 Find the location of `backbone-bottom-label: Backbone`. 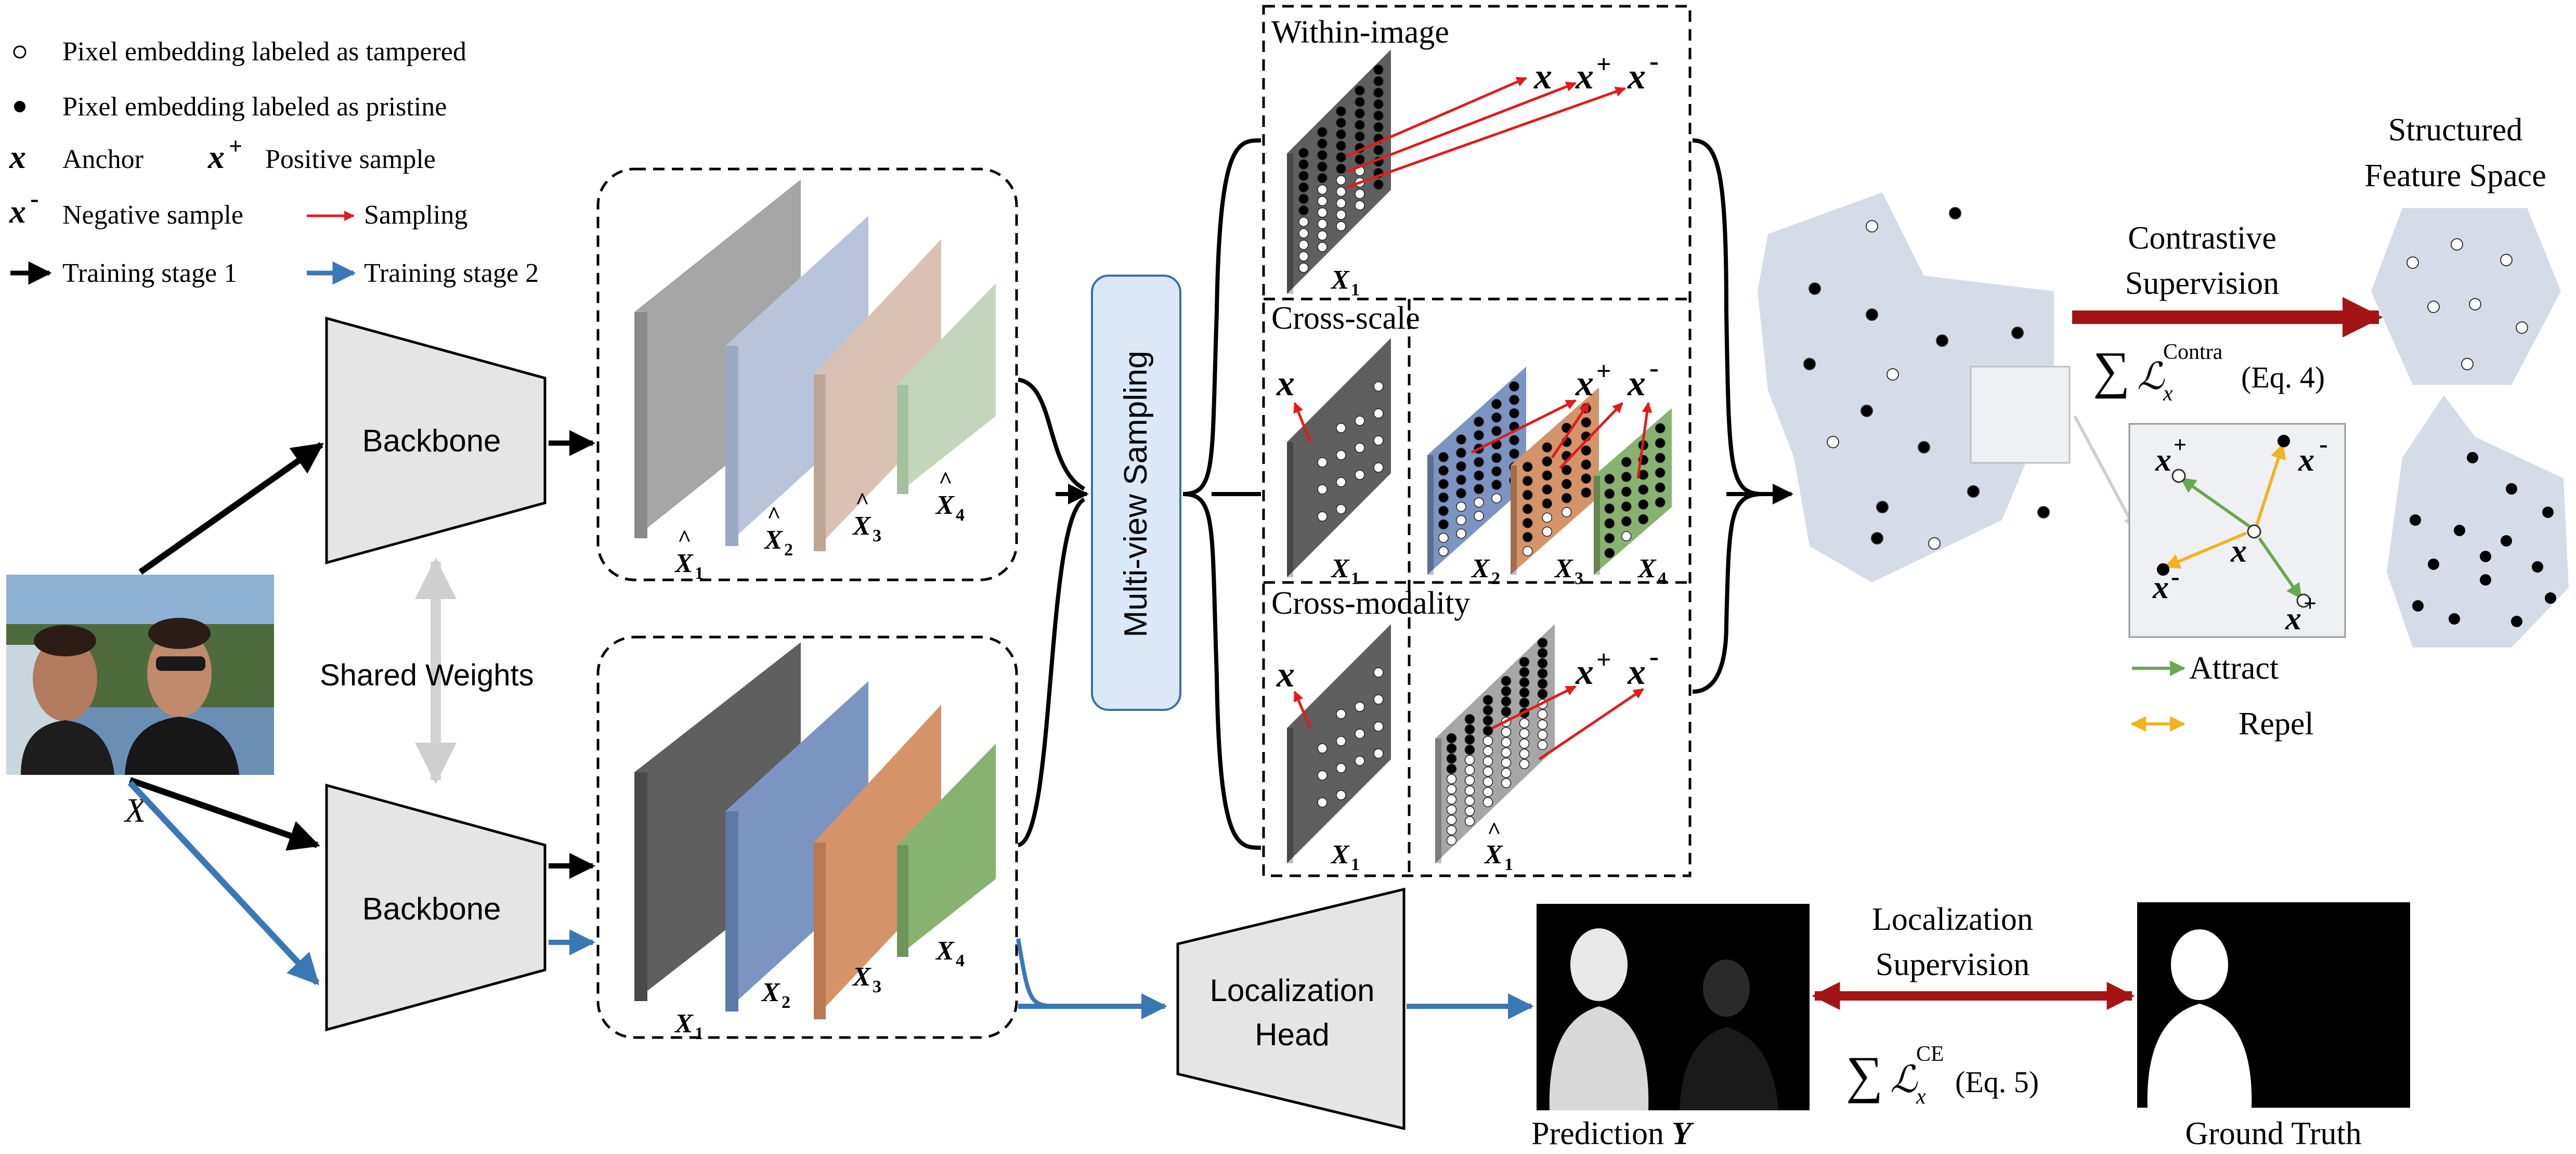

backbone-bottom-label: Backbone is located at coordinates (431, 908).